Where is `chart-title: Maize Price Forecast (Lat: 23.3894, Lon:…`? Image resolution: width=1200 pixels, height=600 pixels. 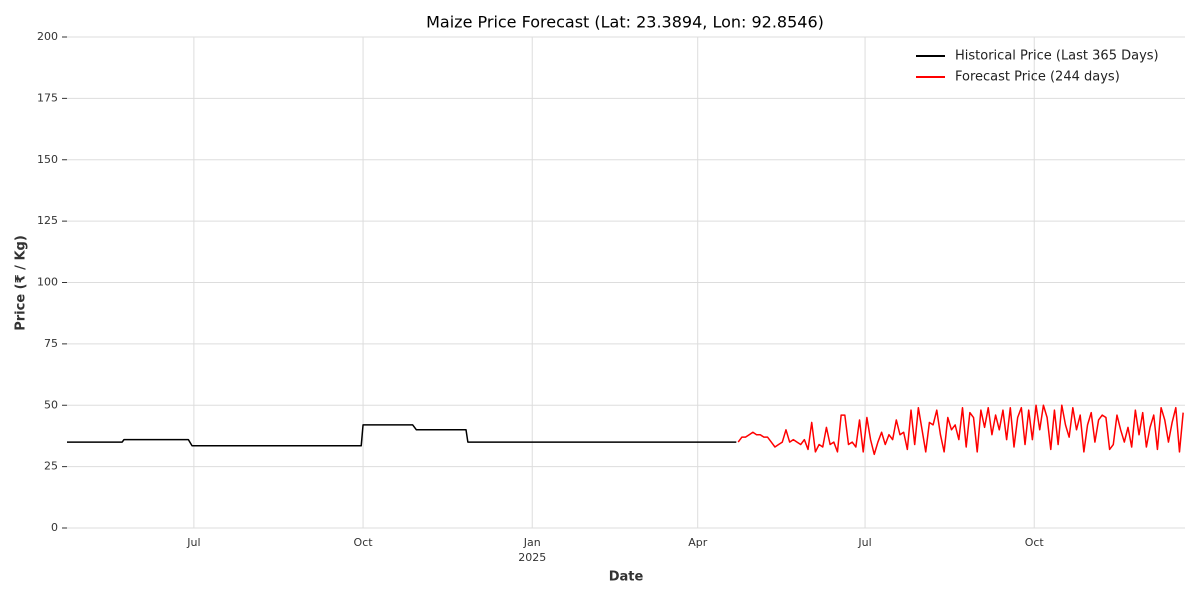 chart-title: Maize Price Forecast (Lat: 23.3894, Lon:… is located at coordinates (625, 22).